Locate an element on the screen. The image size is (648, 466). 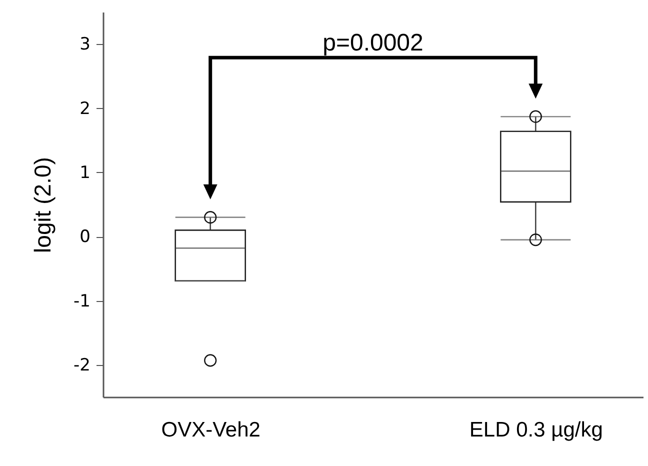
y-tick-label: 2 is located at coordinates (85, 108).